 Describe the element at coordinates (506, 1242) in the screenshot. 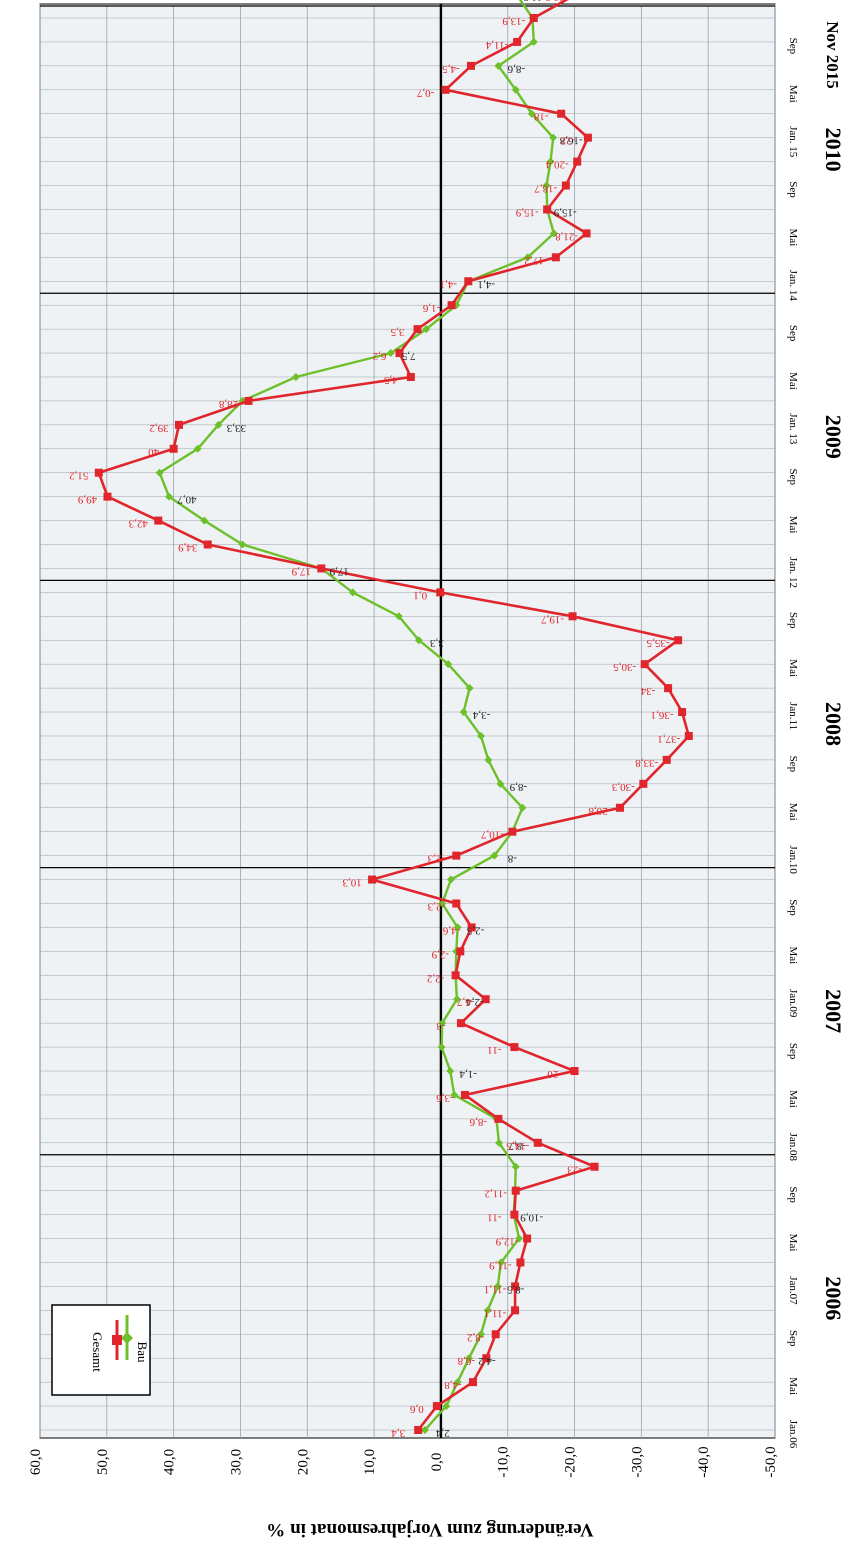

I see `bau-value-label: -12,9` at that location.